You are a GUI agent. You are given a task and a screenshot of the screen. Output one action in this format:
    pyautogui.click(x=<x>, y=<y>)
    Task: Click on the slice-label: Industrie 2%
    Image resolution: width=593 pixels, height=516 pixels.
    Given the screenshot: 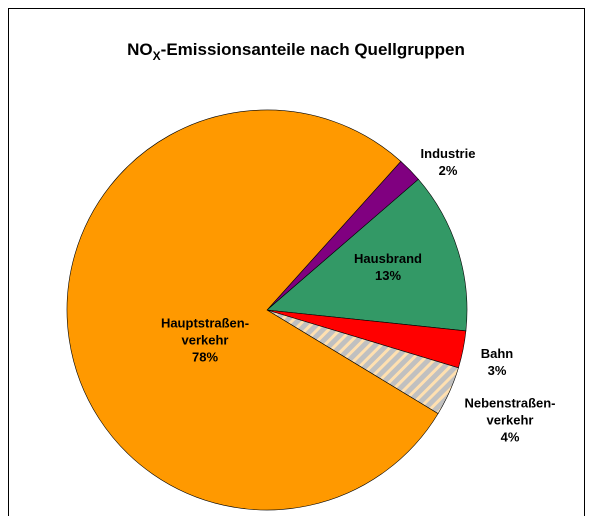 What is the action you would take?
    pyautogui.click(x=448, y=162)
    